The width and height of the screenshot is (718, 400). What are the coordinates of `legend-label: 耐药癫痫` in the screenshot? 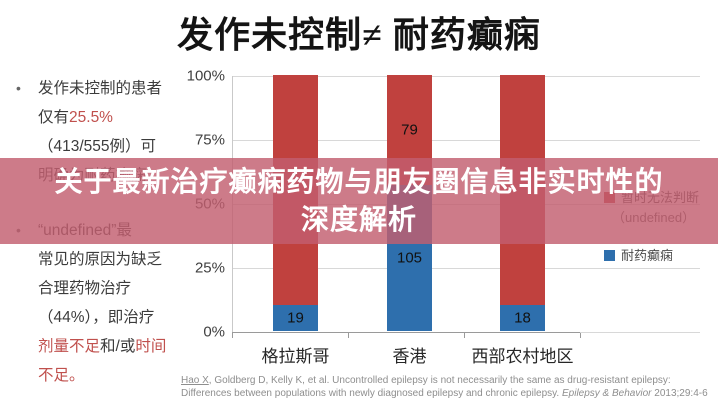 It's located at (647, 255).